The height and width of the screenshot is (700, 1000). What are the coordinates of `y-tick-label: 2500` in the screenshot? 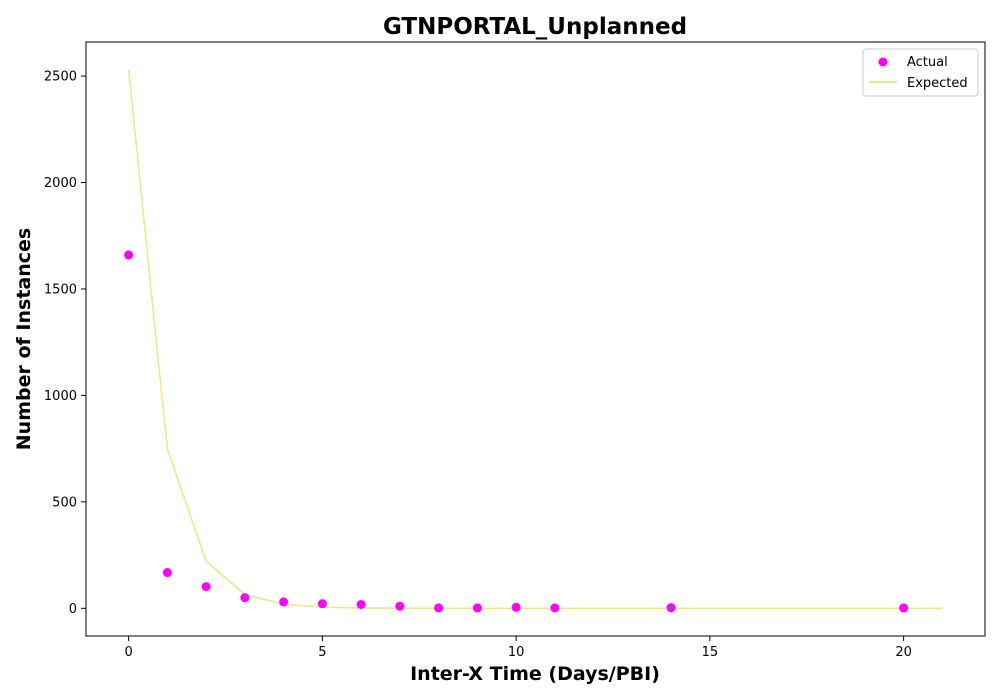 It's located at (60, 77).